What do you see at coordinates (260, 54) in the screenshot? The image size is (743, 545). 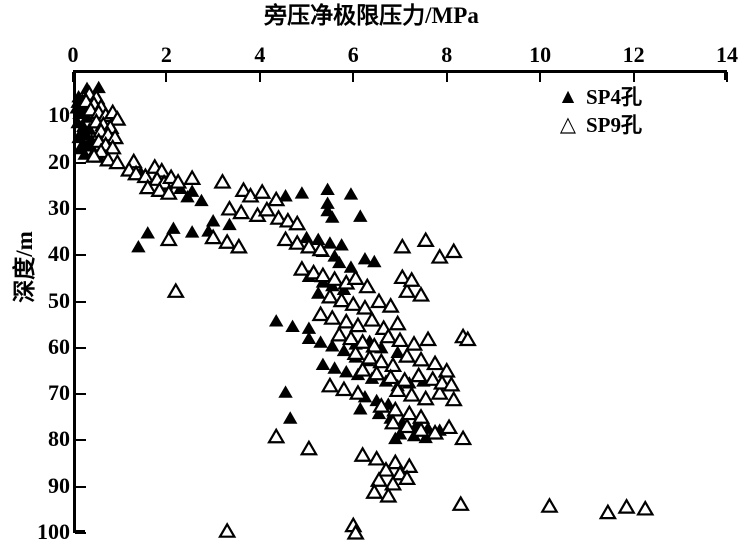 I see `x-tick-label-4: 4` at bounding box center [260, 54].